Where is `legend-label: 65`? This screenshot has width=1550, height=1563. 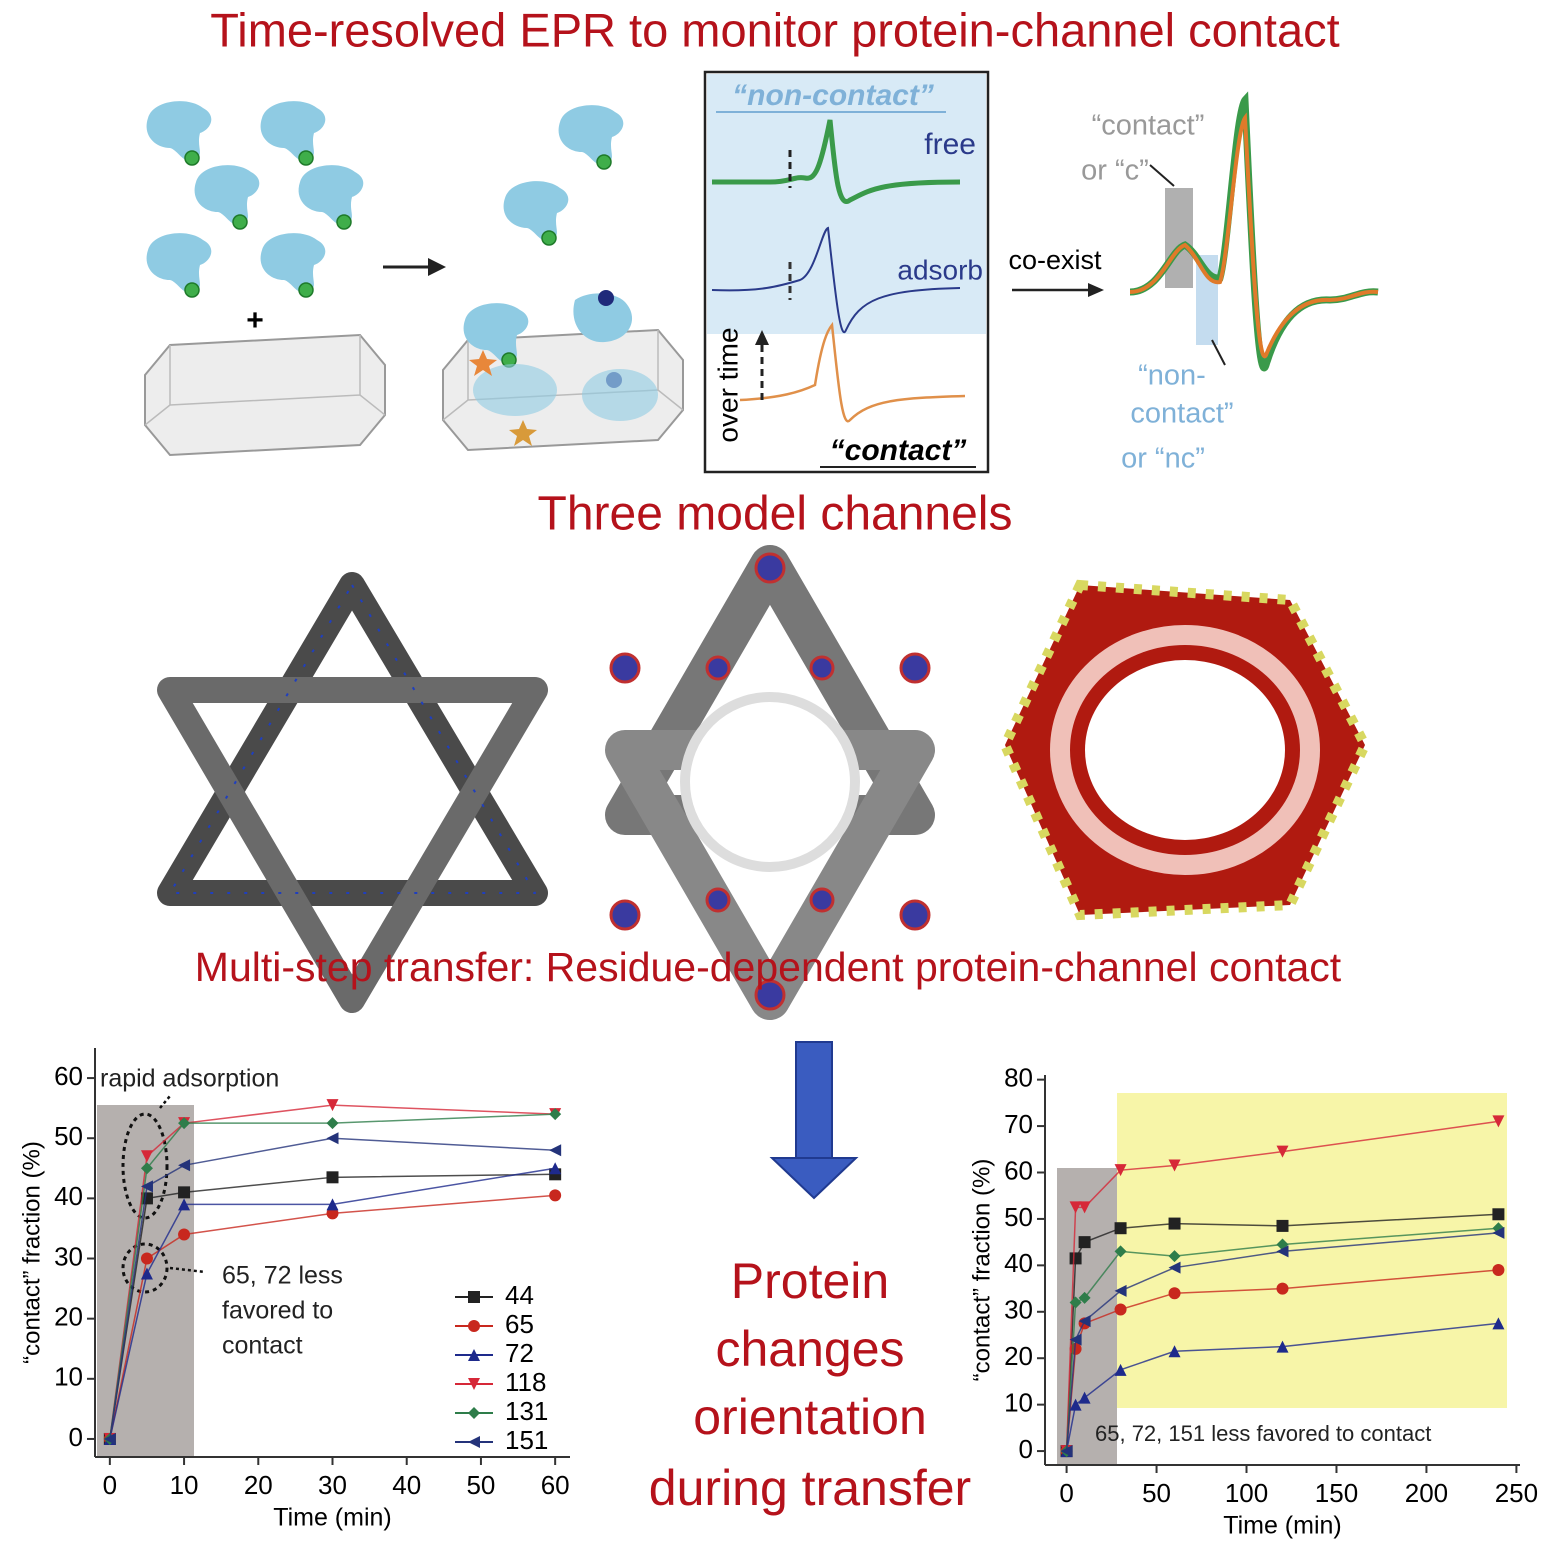 legend-label: 65 is located at coordinates (519, 1324).